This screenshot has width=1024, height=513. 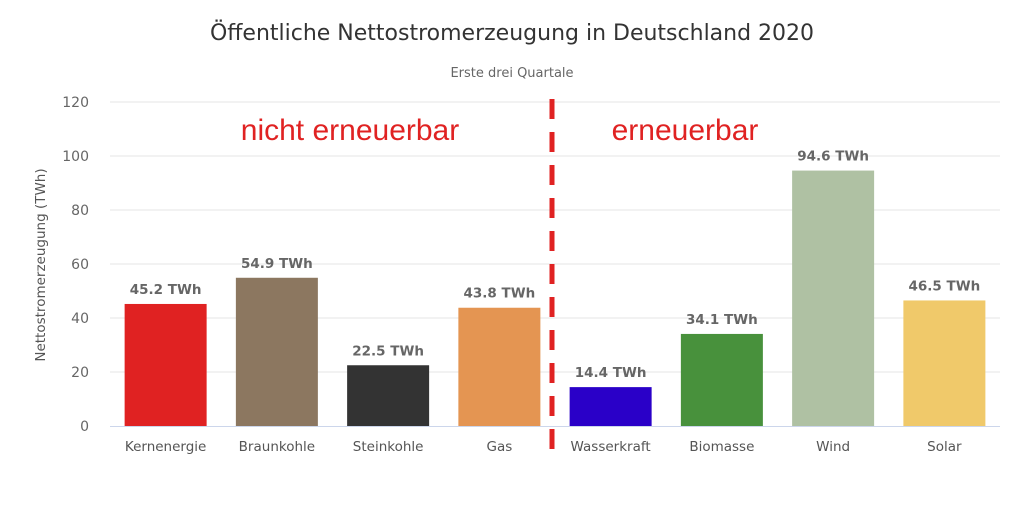 I want to click on data-label: 14.4 TWh, so click(x=611, y=373).